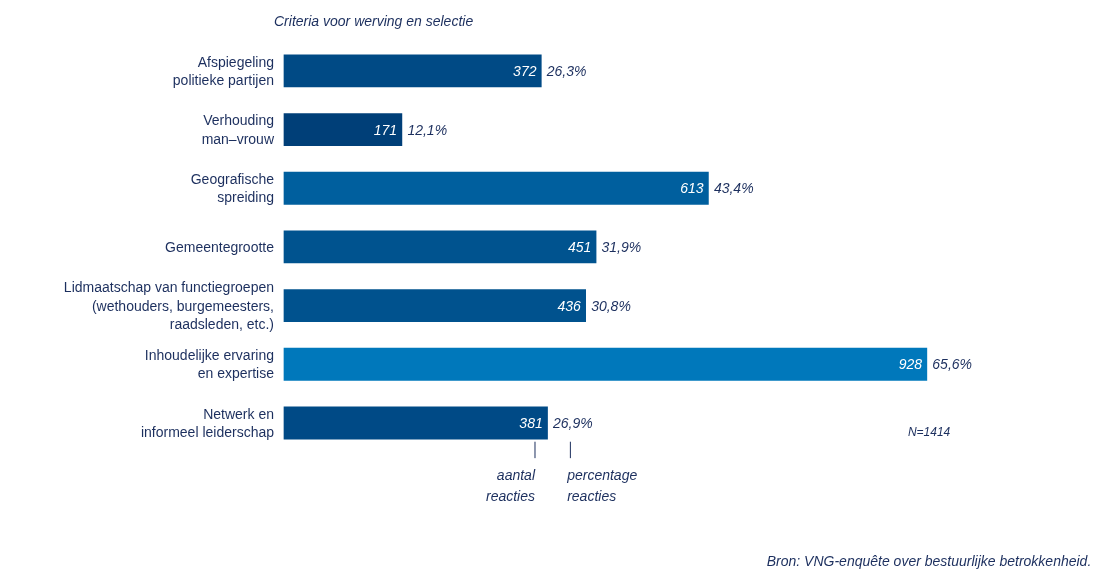 This screenshot has width=1094, height=575. I want to click on text: aantal reacties, so click(510, 485).